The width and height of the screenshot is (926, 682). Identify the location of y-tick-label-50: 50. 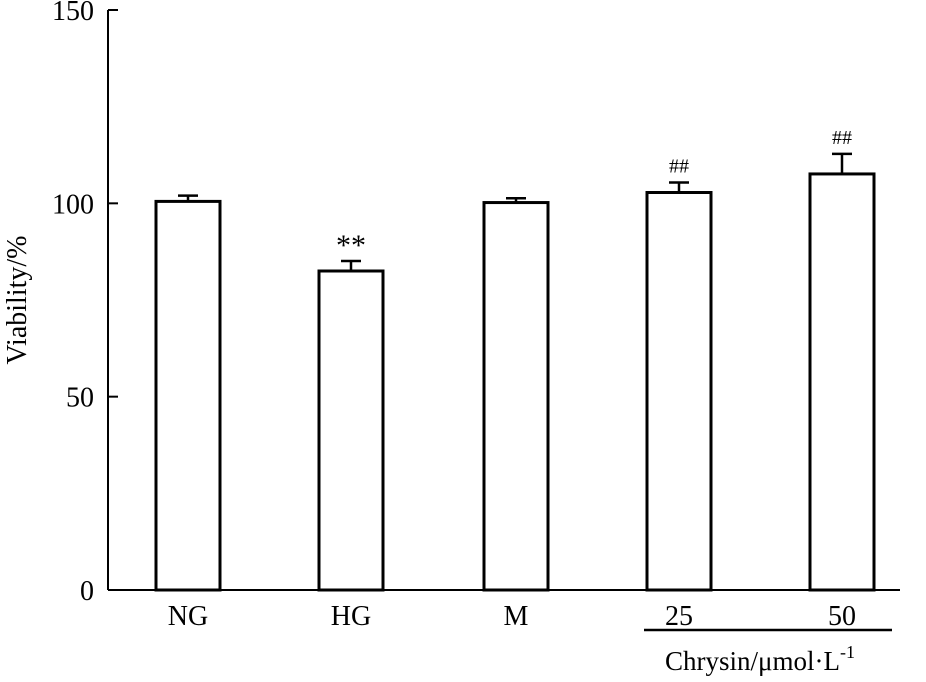
(80, 398).